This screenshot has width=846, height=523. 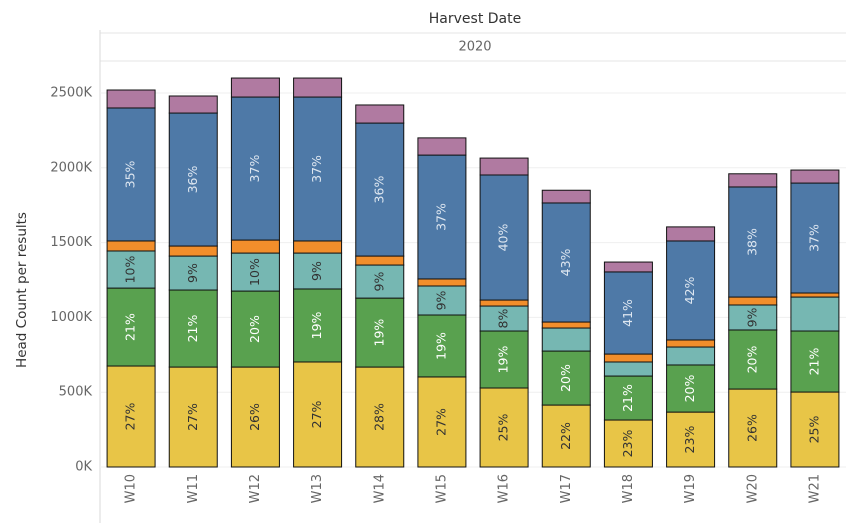 I want to click on x-tick-label: W13, so click(x=317, y=488).